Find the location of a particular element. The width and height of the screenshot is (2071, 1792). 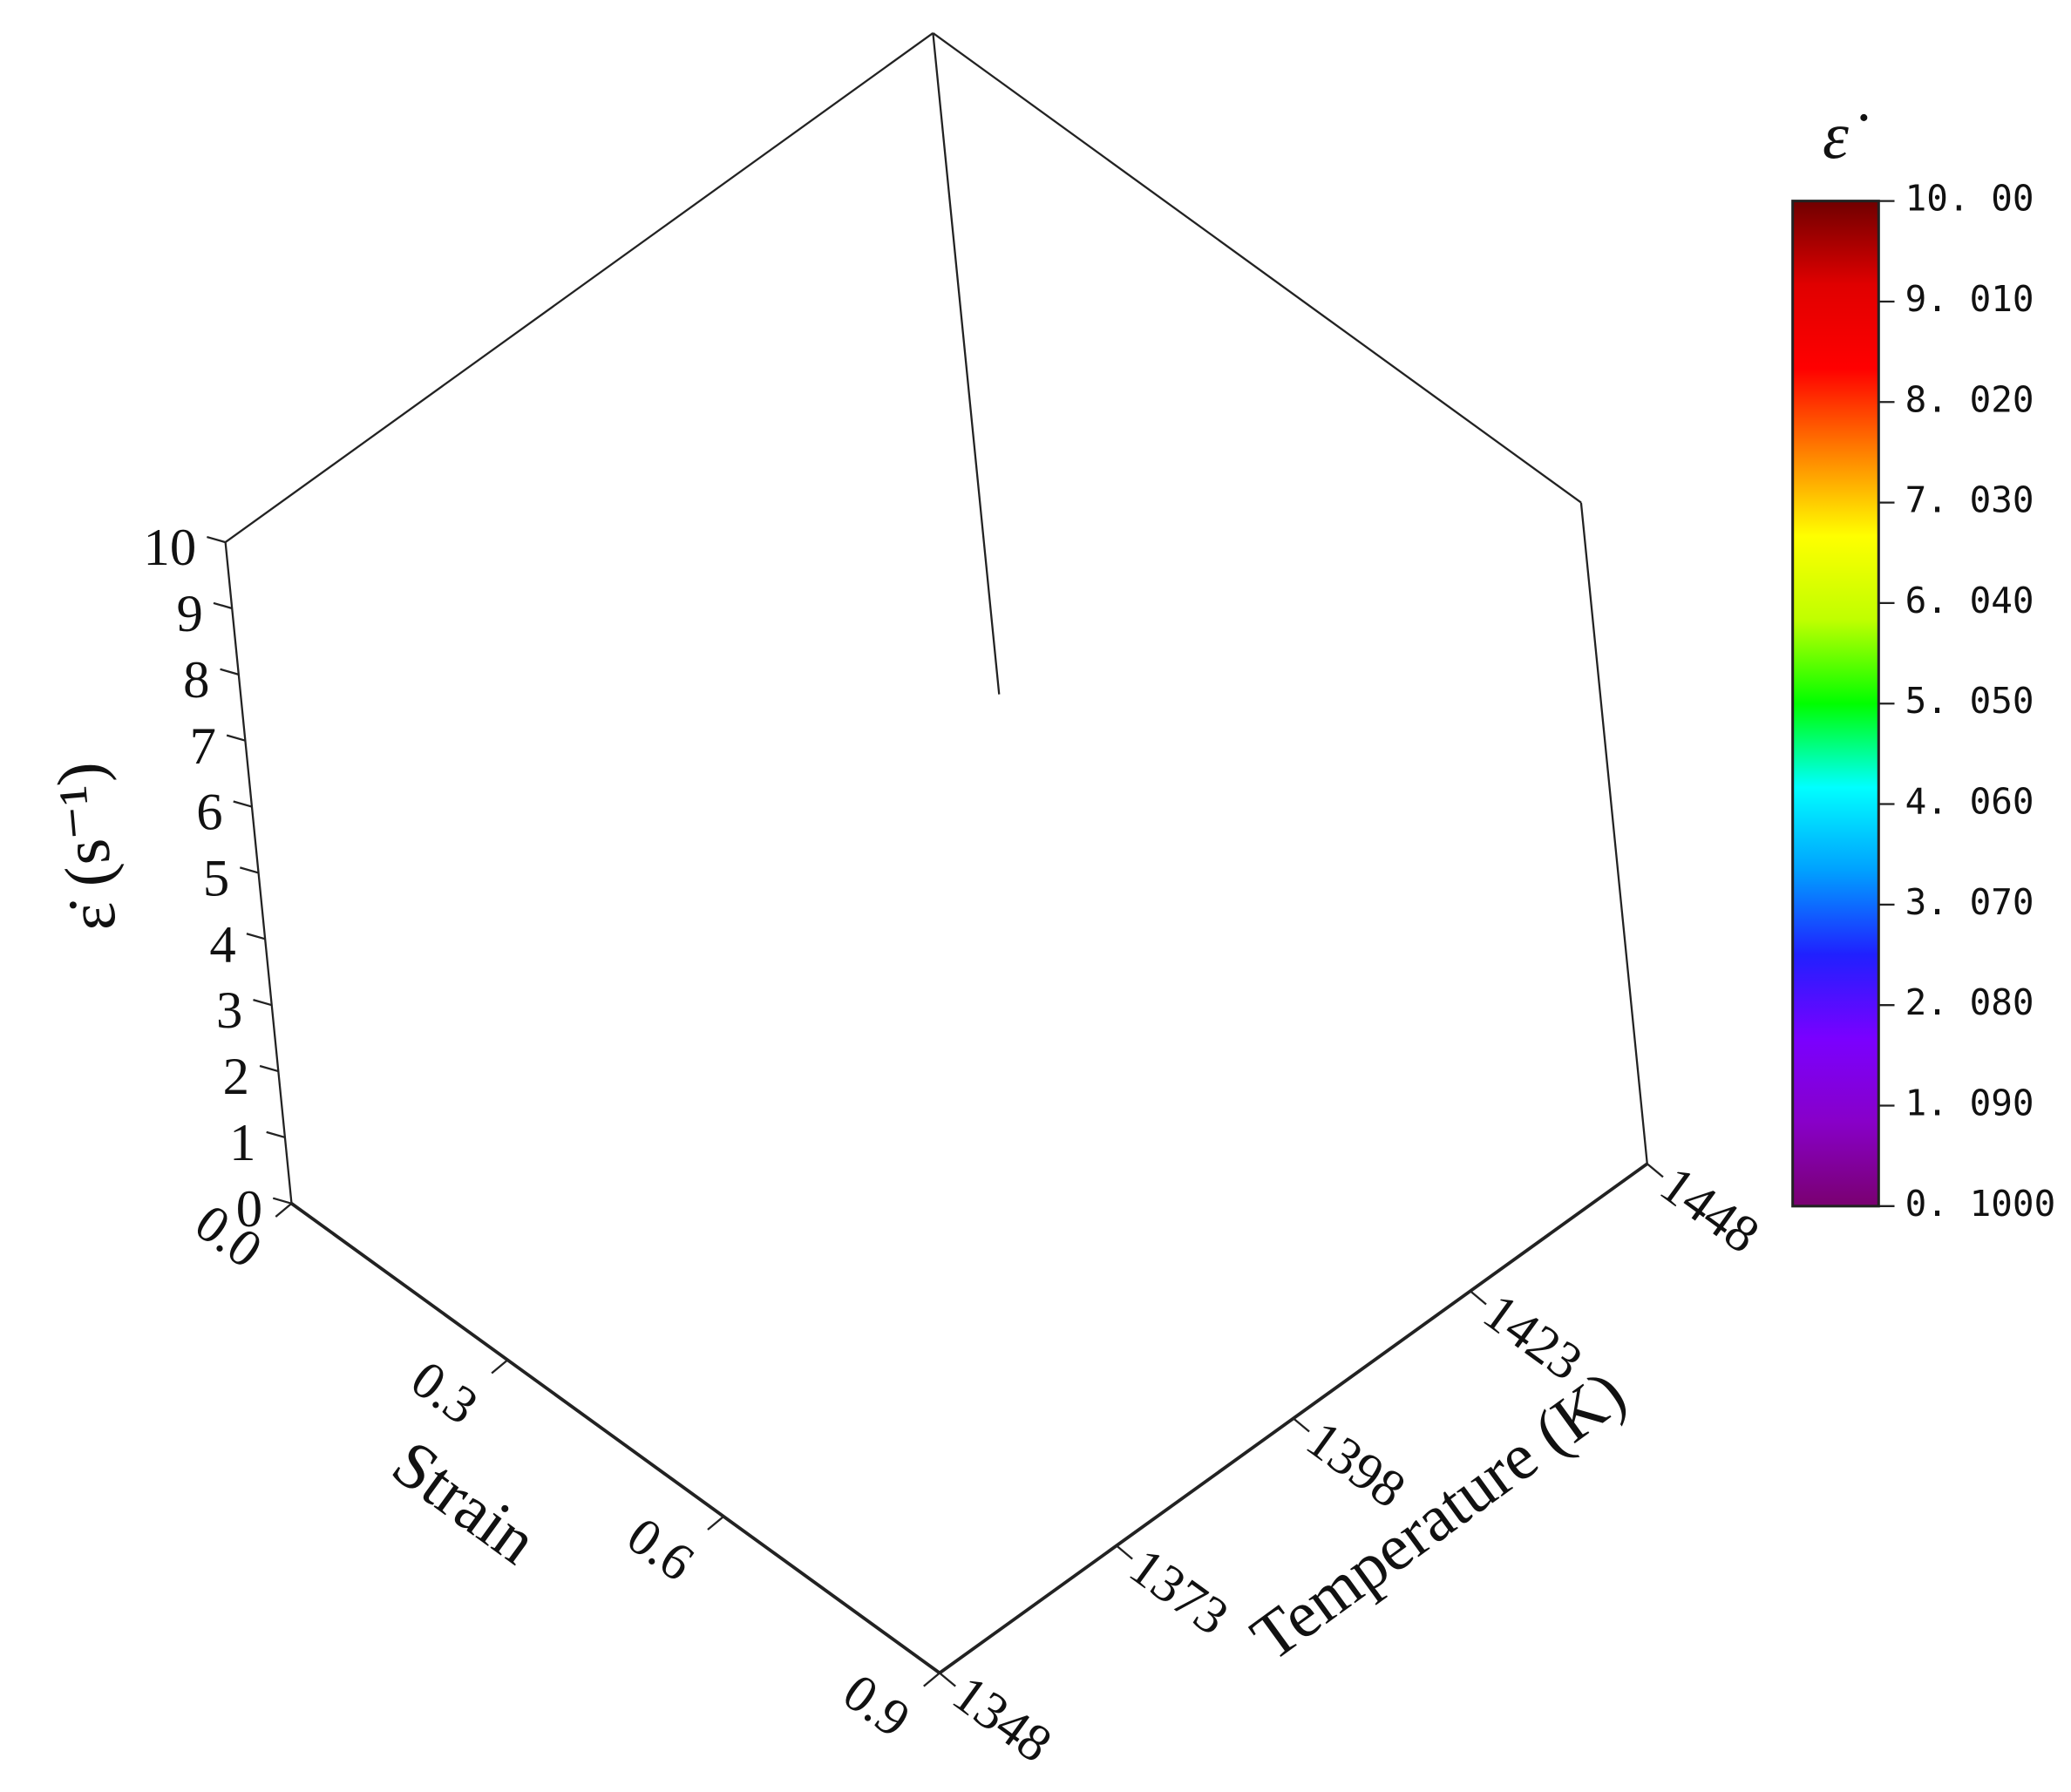

colorbar-tick-label: 9. 010 is located at coordinates (1970, 299).